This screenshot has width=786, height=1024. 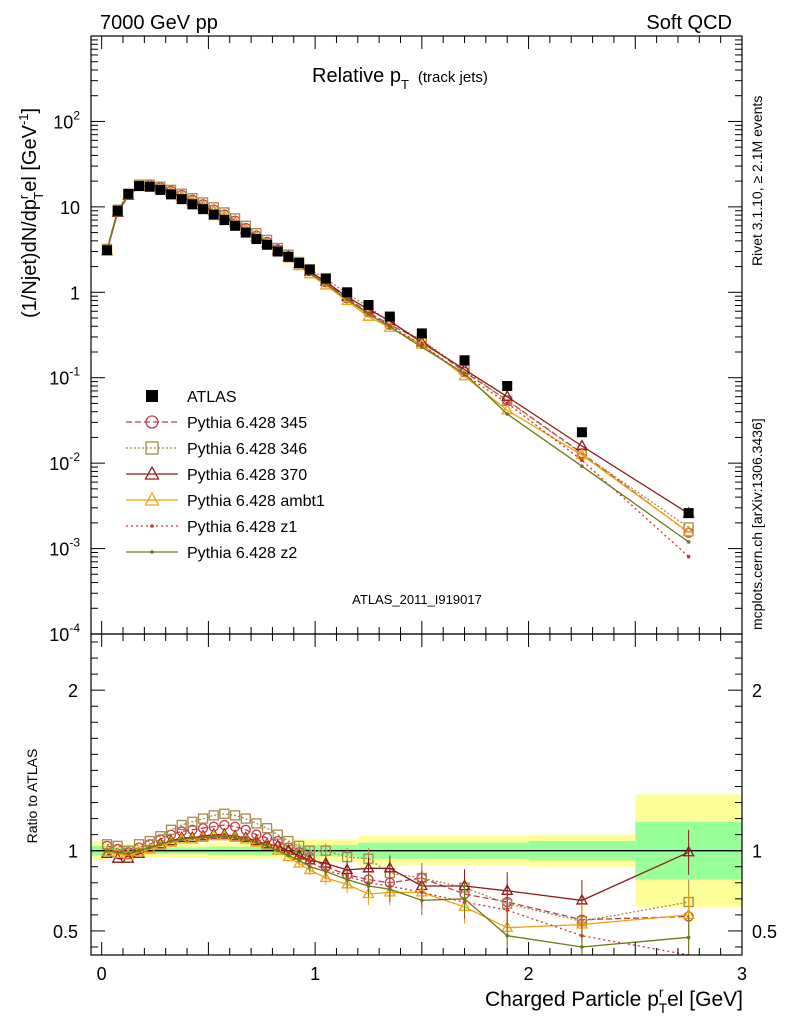 What do you see at coordinates (38, 196) in the screenshot?
I see `y-axis-label-sub: T` at bounding box center [38, 196].